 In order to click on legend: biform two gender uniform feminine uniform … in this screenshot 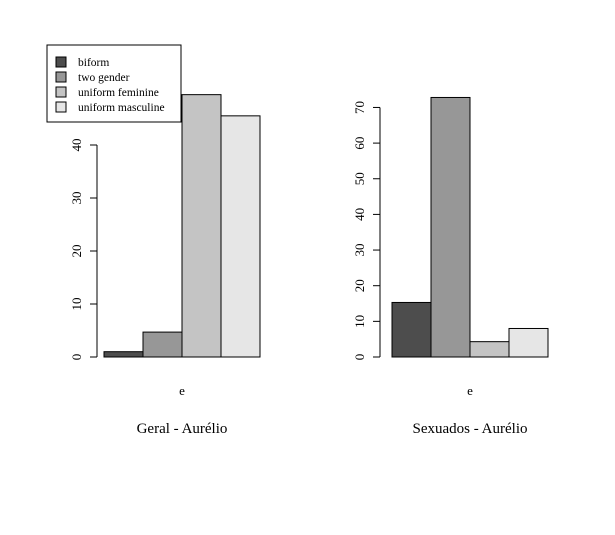, I will do `click(114, 83)`.